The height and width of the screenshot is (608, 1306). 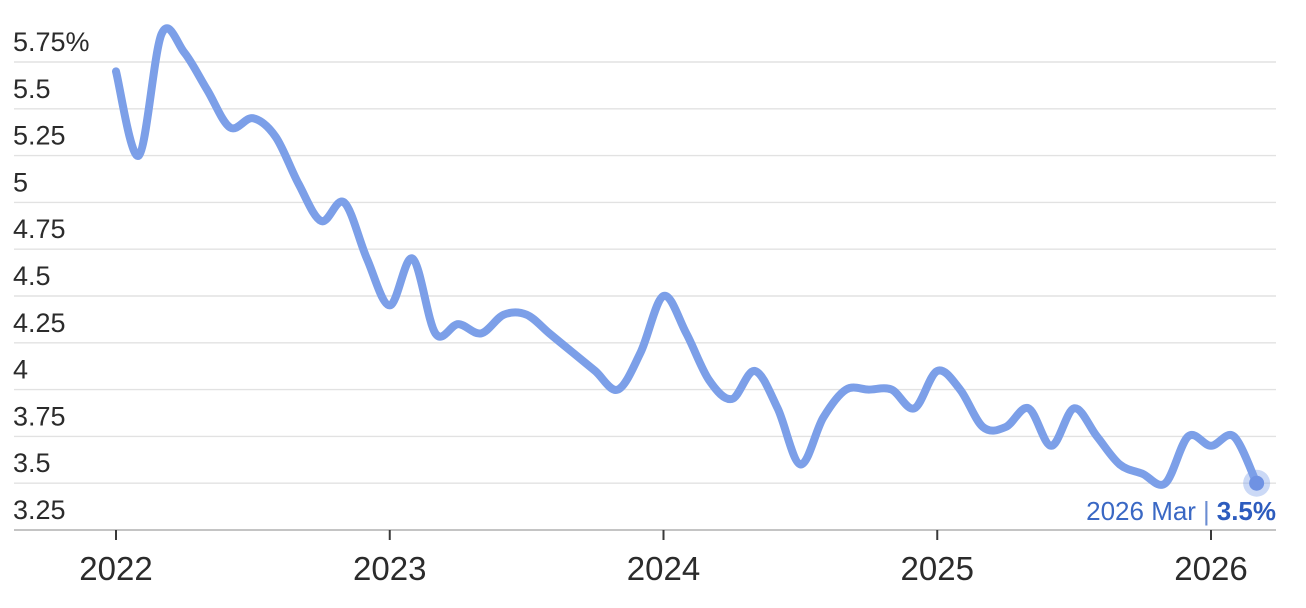 What do you see at coordinates (32, 89) in the screenshot?
I see `y-axis-label: 5.5` at bounding box center [32, 89].